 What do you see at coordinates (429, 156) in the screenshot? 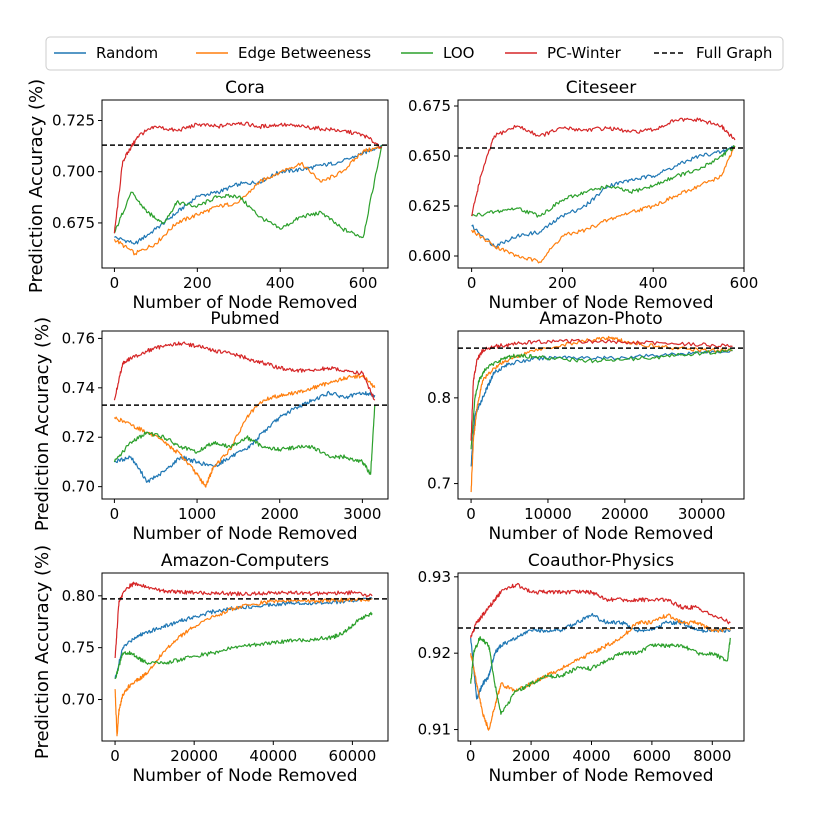
I see `y-tick-label: 0.650` at bounding box center [429, 156].